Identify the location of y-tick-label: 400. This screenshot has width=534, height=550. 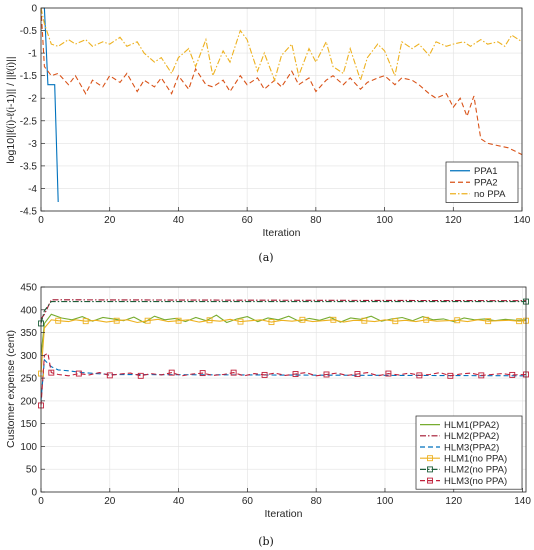
(28, 310).